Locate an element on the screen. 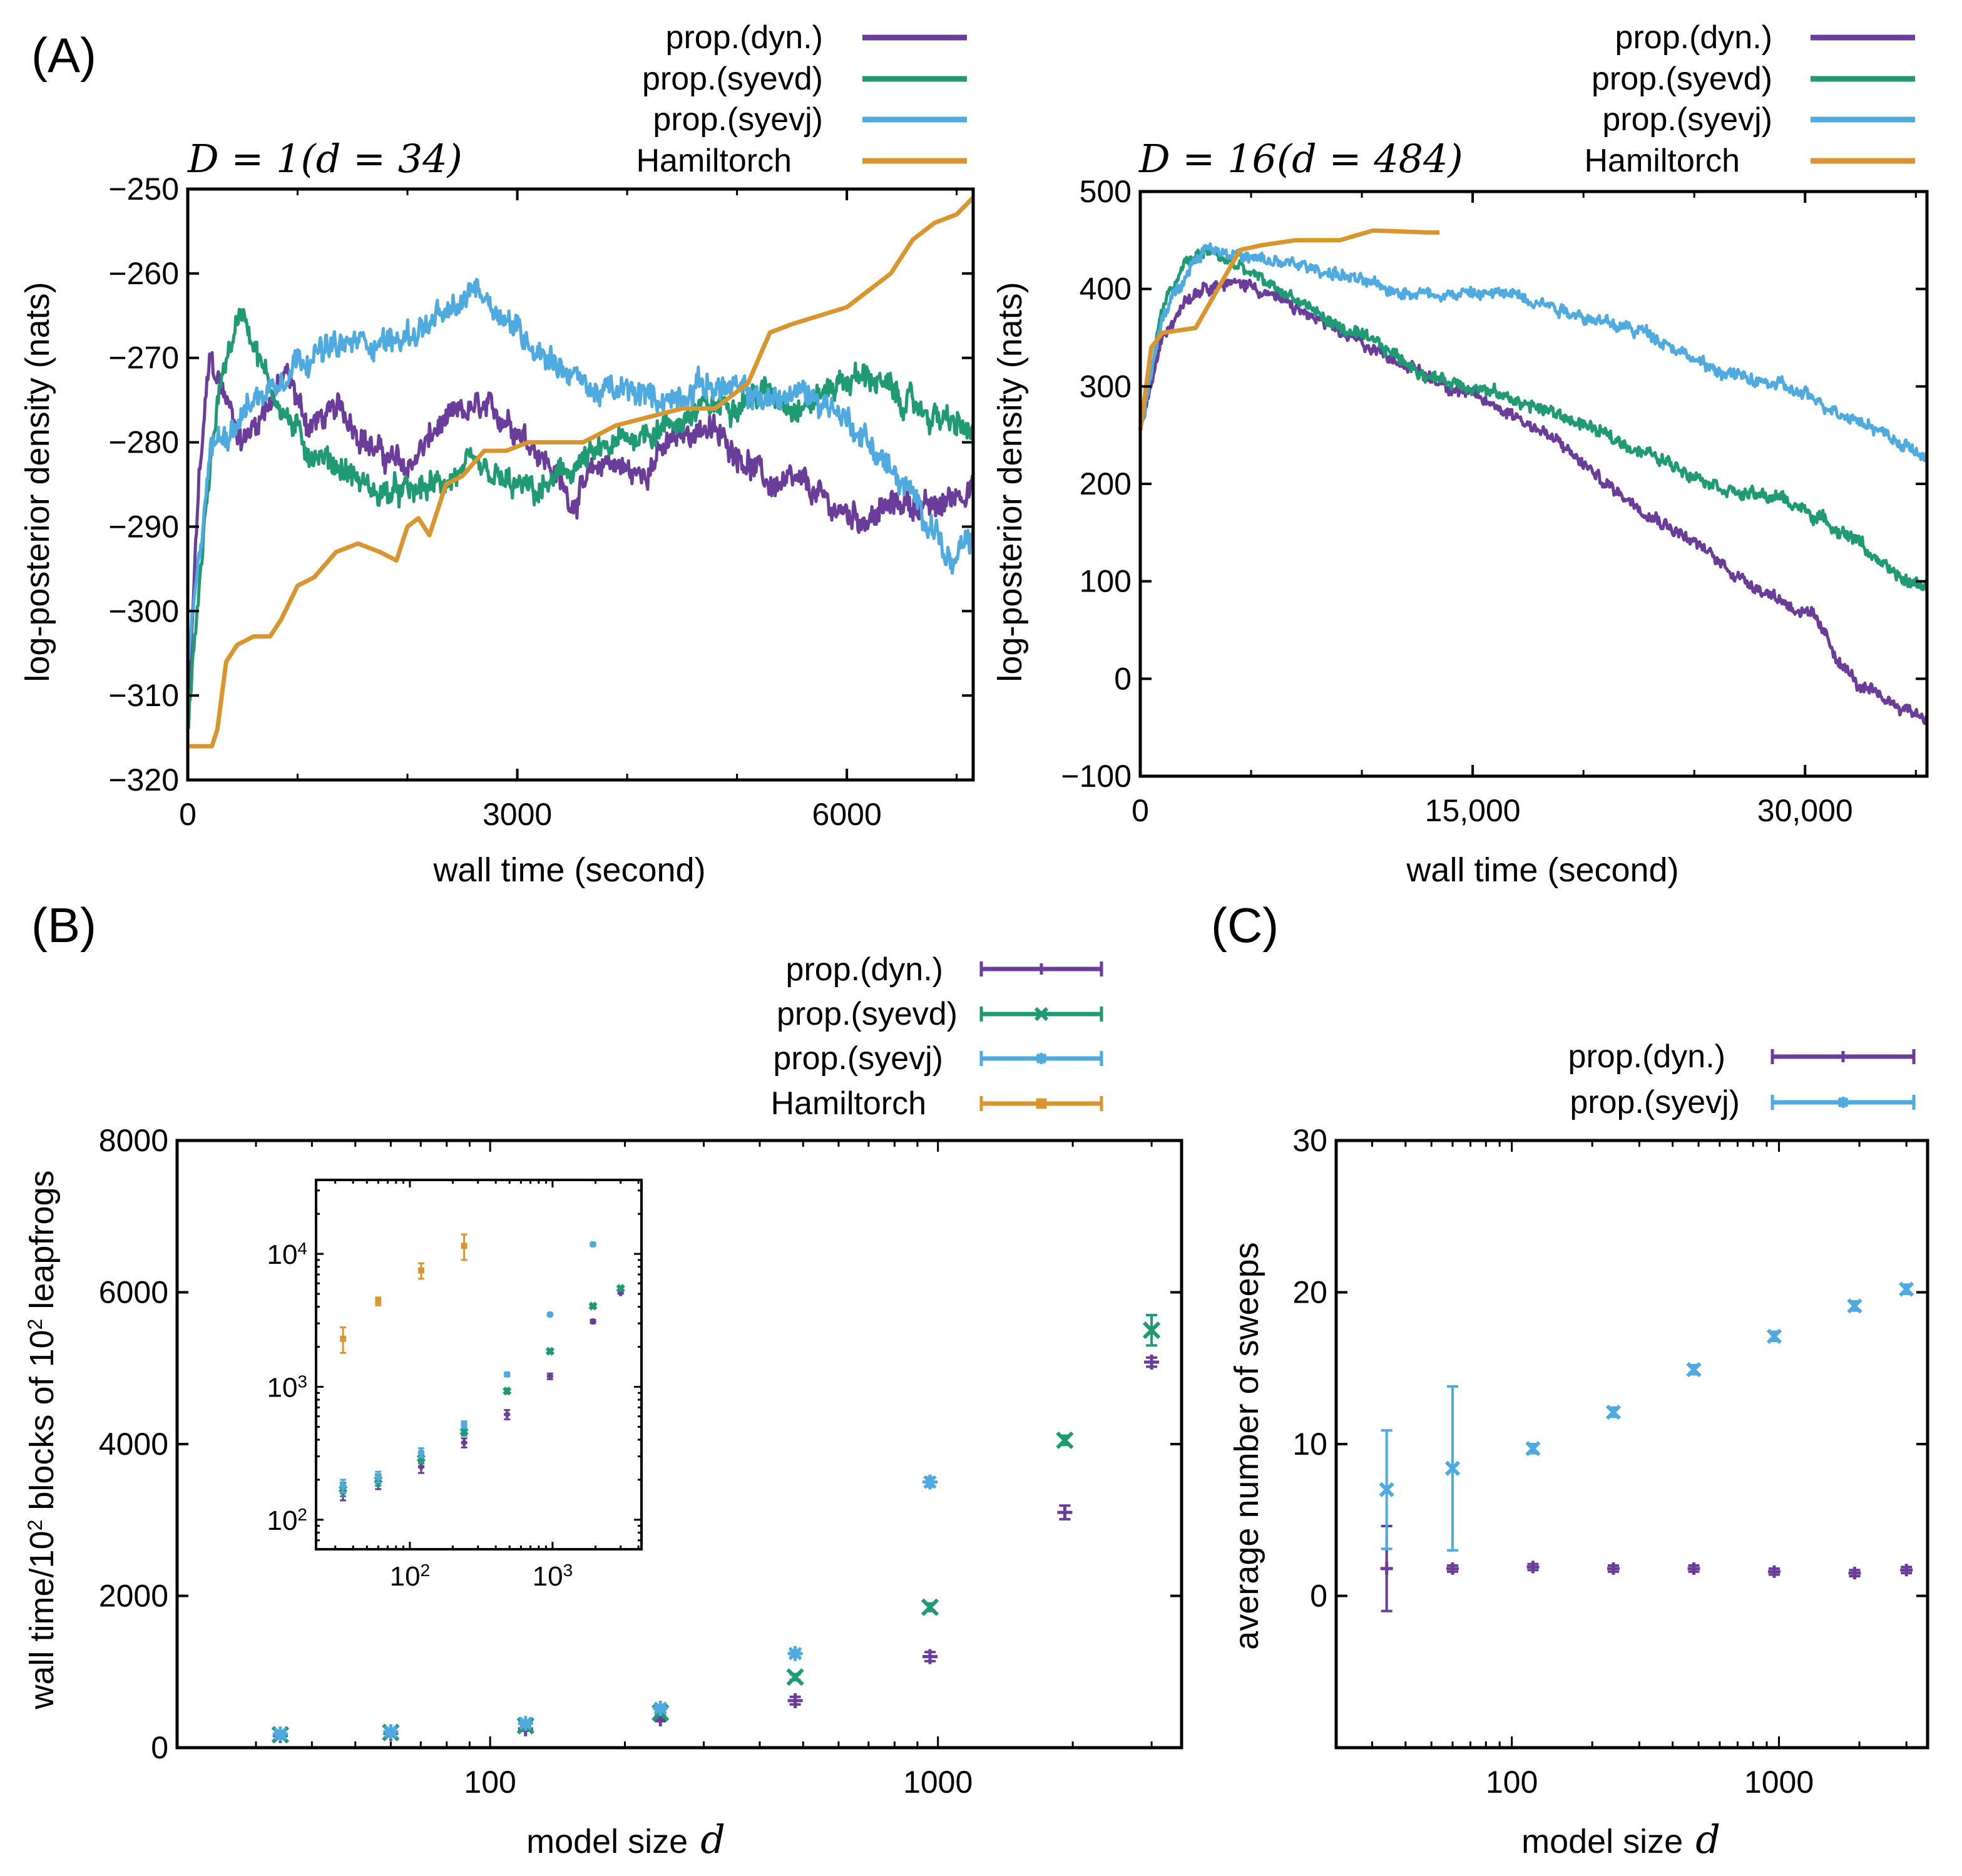  x-tick-label: 30,000 is located at coordinates (1805, 810).